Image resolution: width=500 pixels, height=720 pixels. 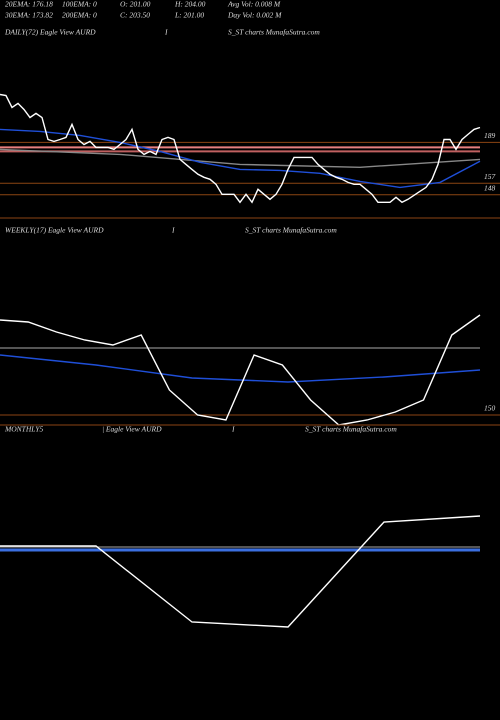 I want to click on stat-text: L: 201.00, so click(x=189, y=15).